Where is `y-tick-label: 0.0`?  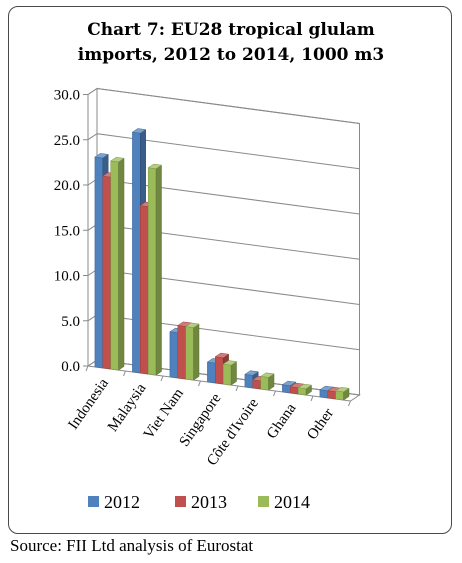
y-tick-label: 0.0 is located at coordinates (70, 367).